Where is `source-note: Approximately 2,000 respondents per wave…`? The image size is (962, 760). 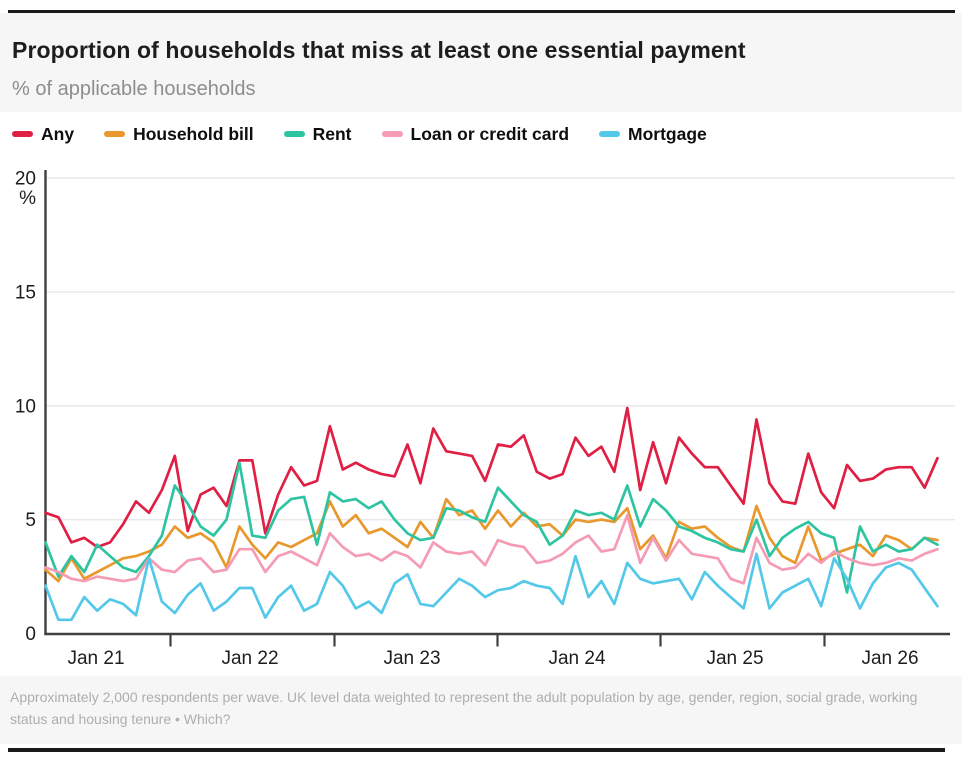 source-note: Approximately 2,000 respondents per wave… is located at coordinates (464, 708).